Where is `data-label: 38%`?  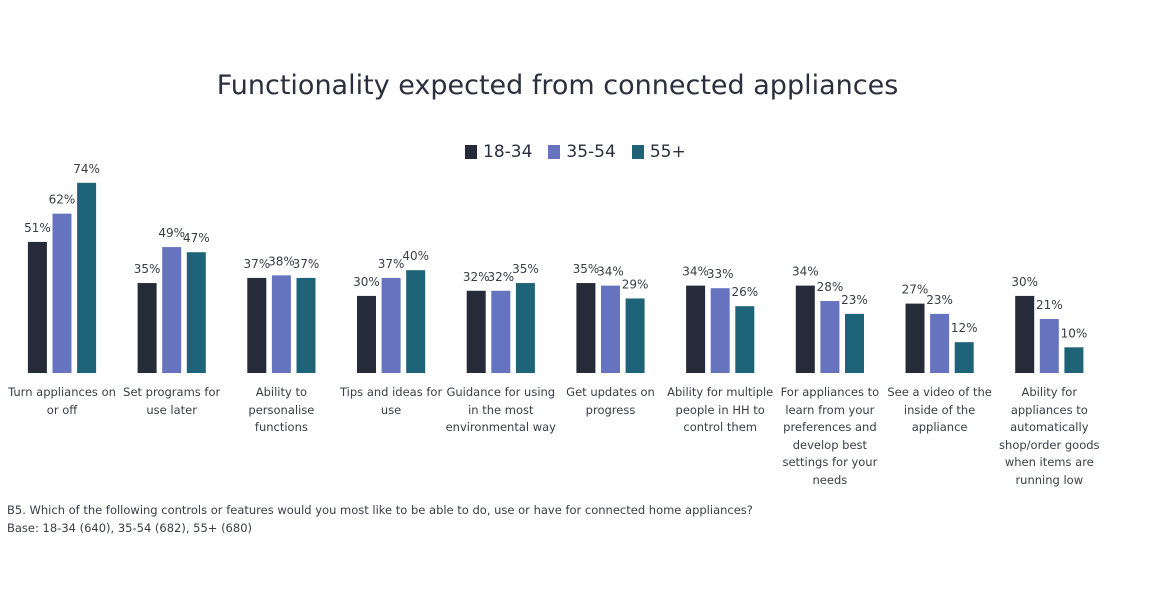 data-label: 38% is located at coordinates (281, 261).